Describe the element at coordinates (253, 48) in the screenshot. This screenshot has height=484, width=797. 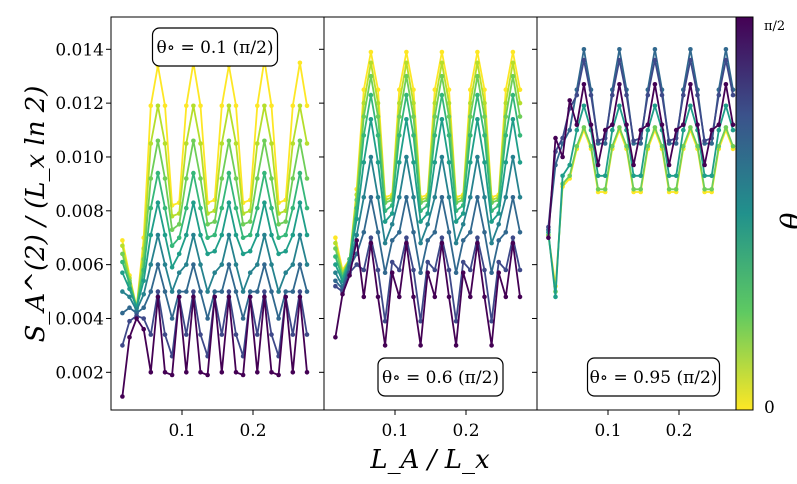
I see `annotation-suffix-0: (π/2)` at that location.